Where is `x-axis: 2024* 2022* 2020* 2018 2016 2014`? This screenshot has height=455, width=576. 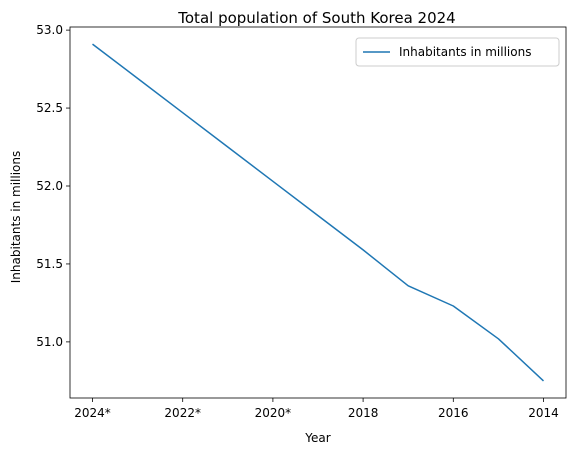
x-axis: 2024* 2022* 2020* 2018 2016 2014 is located at coordinates (316, 409).